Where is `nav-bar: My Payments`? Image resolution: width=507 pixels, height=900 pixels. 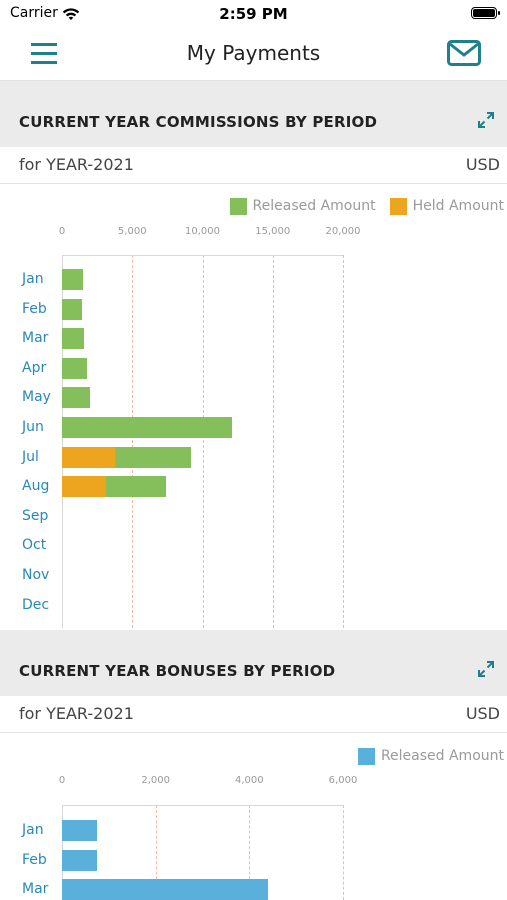 nav-bar: My Payments is located at coordinates (253, 54).